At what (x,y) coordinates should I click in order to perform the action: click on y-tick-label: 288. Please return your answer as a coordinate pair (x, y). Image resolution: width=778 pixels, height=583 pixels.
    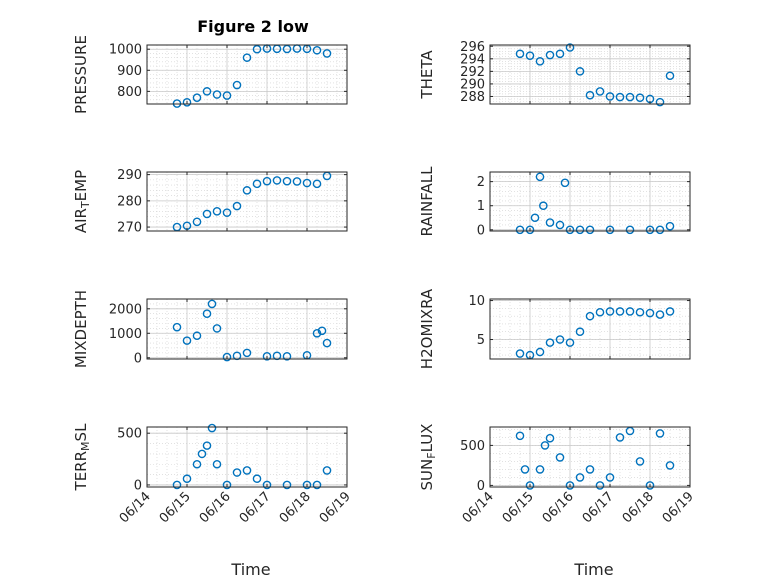
    Looking at the image, I should click on (472, 97).